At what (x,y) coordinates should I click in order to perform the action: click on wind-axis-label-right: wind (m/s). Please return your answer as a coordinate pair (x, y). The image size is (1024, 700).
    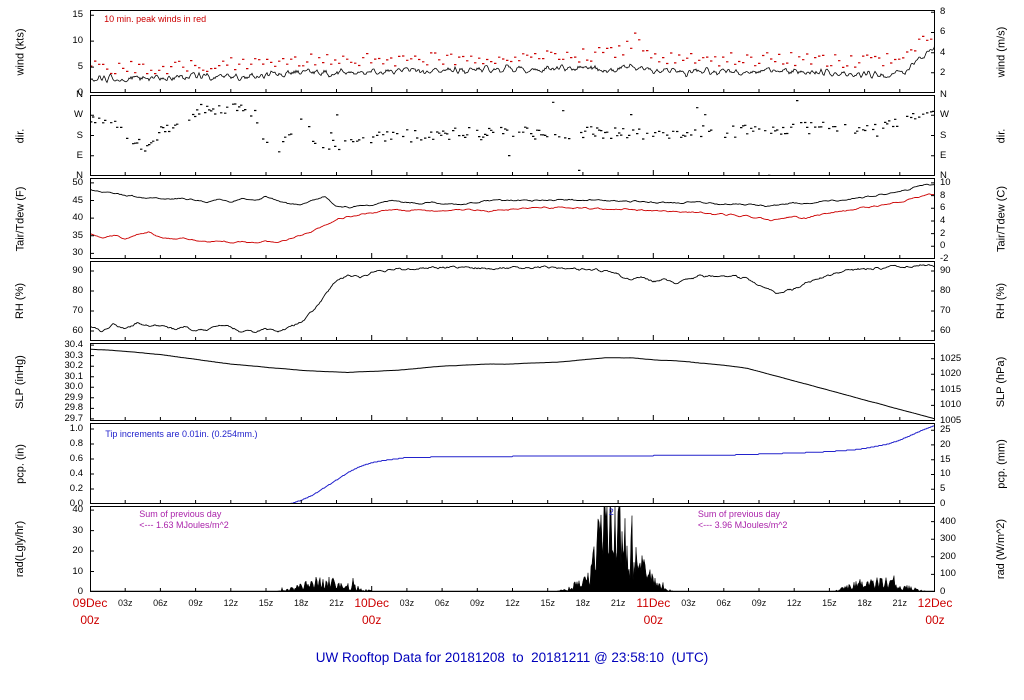
    Looking at the image, I should click on (1001, 51).